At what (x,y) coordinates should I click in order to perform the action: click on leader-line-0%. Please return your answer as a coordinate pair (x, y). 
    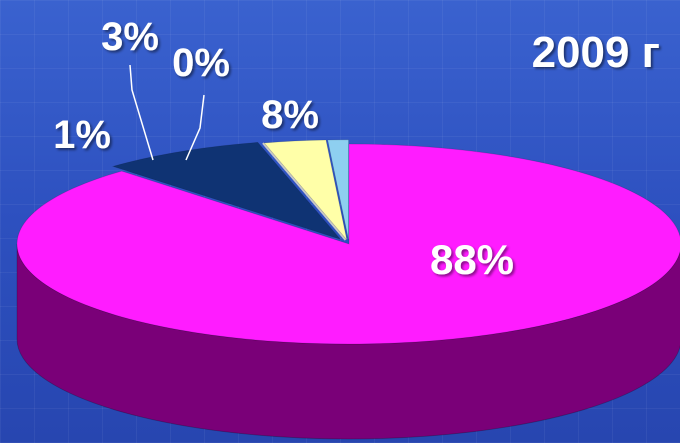
    Looking at the image, I should click on (195, 127).